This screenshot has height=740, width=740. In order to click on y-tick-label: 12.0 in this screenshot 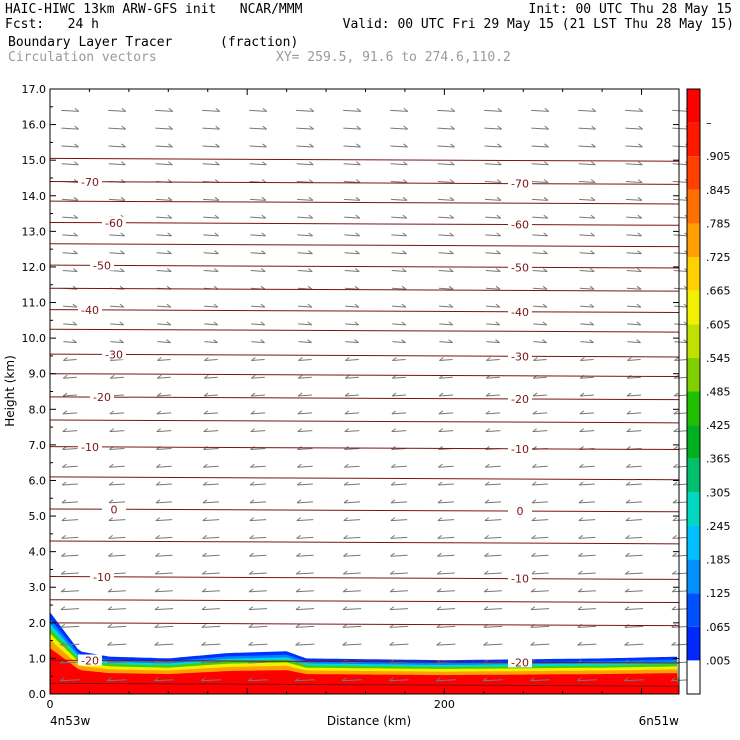, I will do `click(34, 267)`.